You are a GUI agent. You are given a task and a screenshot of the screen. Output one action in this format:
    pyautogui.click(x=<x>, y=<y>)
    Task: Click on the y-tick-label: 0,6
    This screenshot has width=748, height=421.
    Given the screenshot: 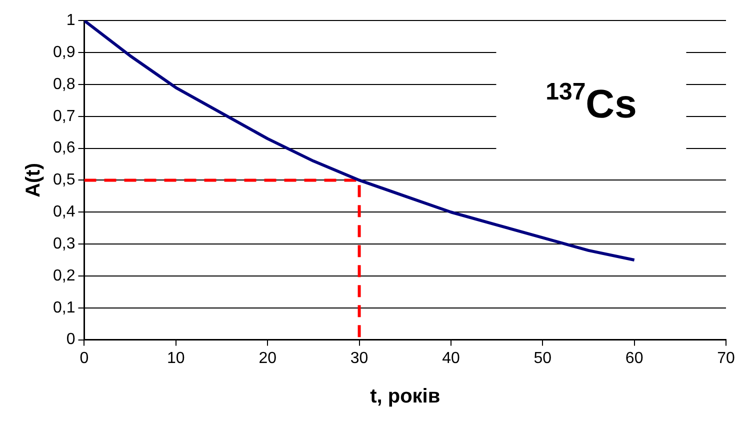 What is the action you would take?
    pyautogui.click(x=64, y=148)
    